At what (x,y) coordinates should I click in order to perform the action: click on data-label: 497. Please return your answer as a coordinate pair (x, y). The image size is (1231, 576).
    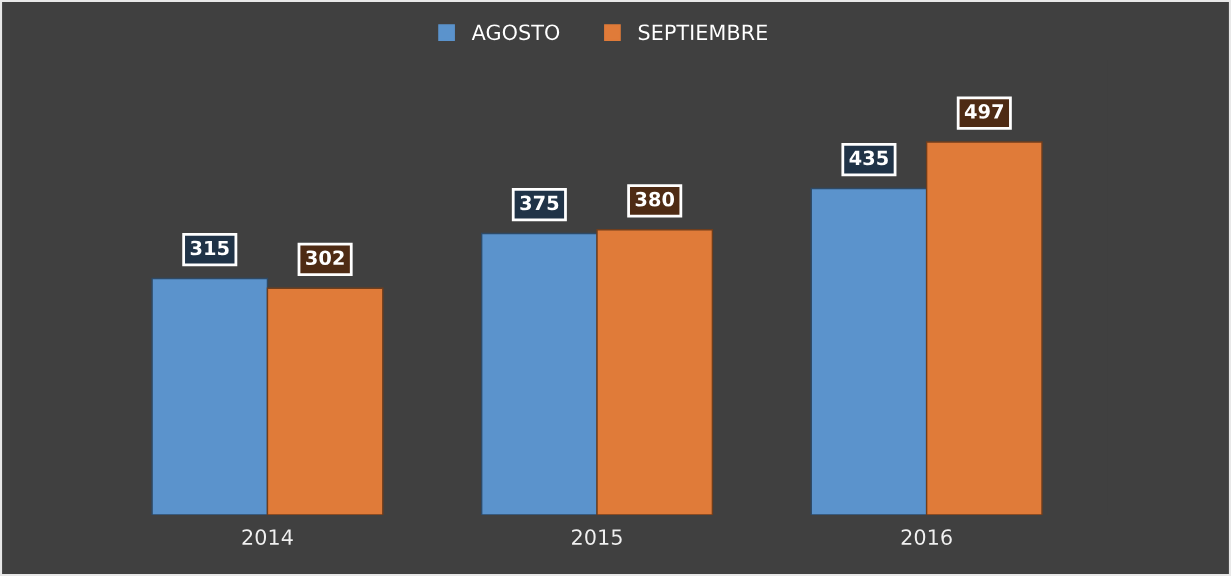
    Looking at the image, I should click on (984, 111).